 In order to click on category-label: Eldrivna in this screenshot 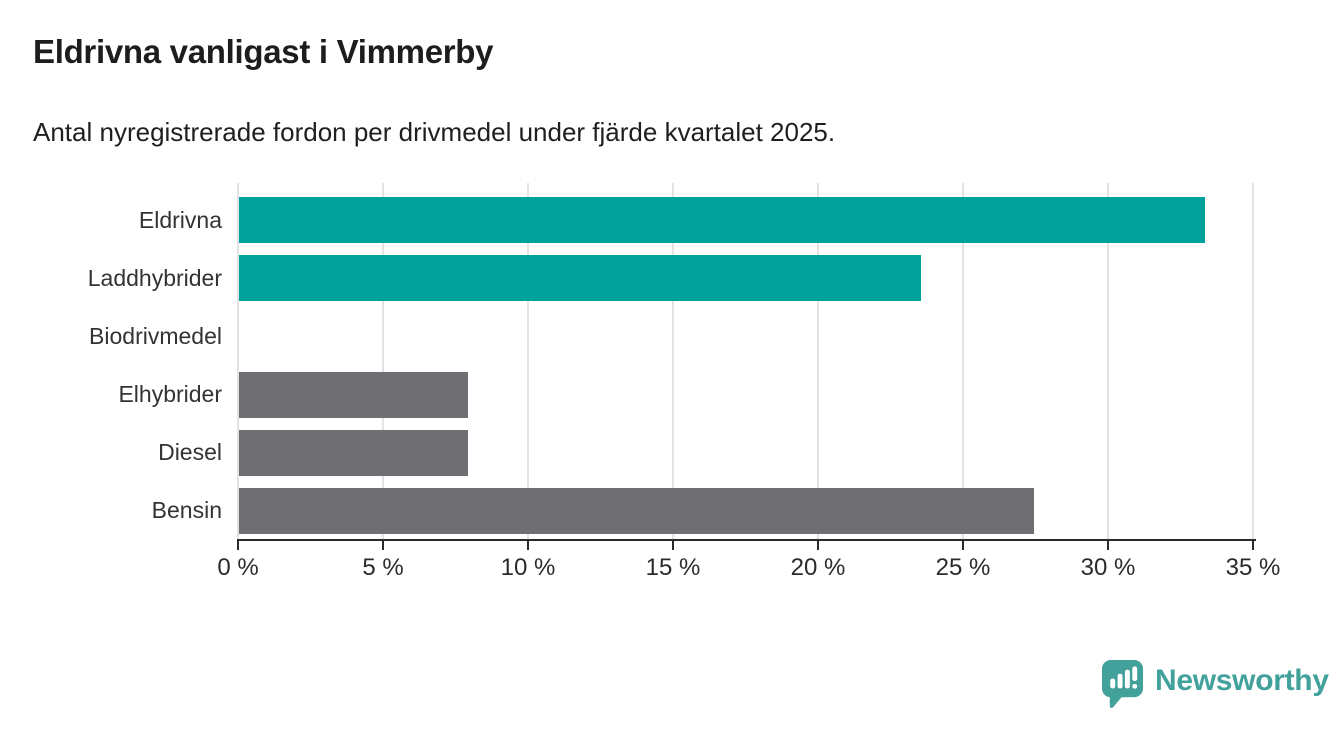, I will do `click(180, 219)`.